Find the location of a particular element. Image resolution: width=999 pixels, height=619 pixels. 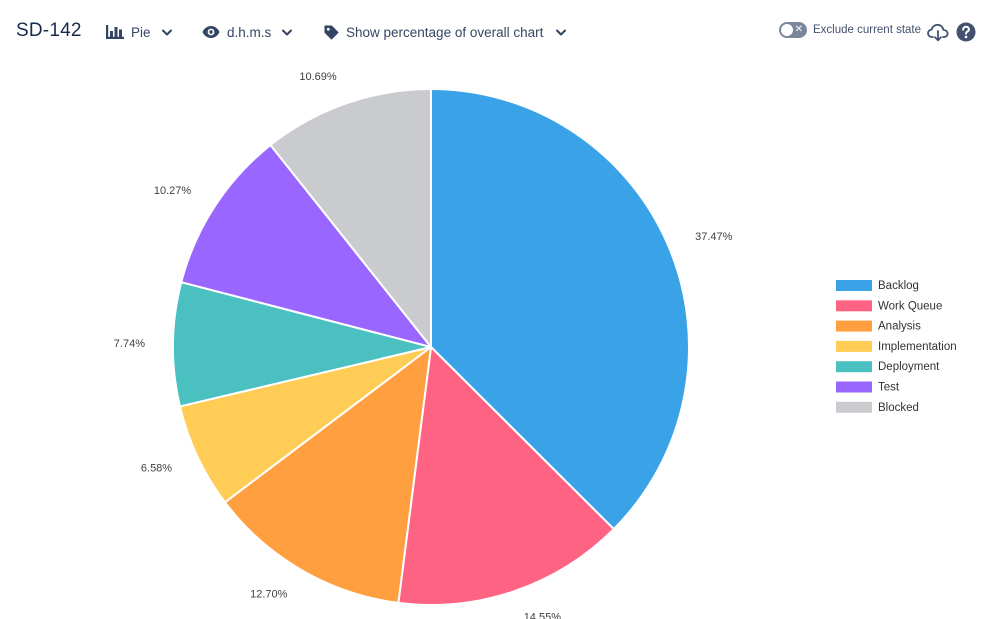

toggle-off-icon: ✕ is located at coordinates (798, 29).